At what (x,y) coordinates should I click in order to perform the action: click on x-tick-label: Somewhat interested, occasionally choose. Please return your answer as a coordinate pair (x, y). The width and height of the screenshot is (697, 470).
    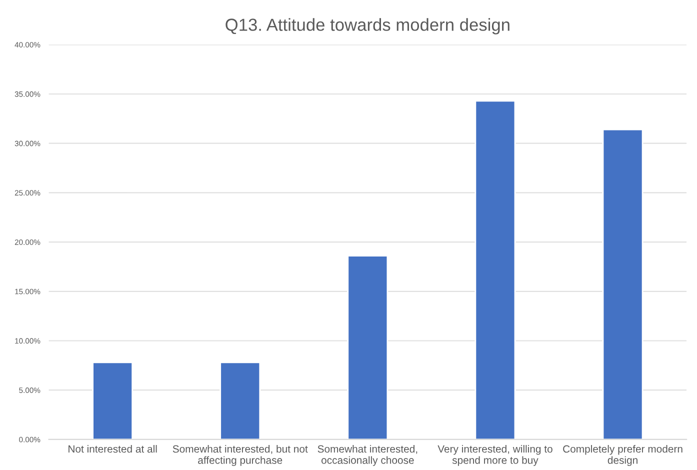
    Looking at the image, I should click on (368, 455).